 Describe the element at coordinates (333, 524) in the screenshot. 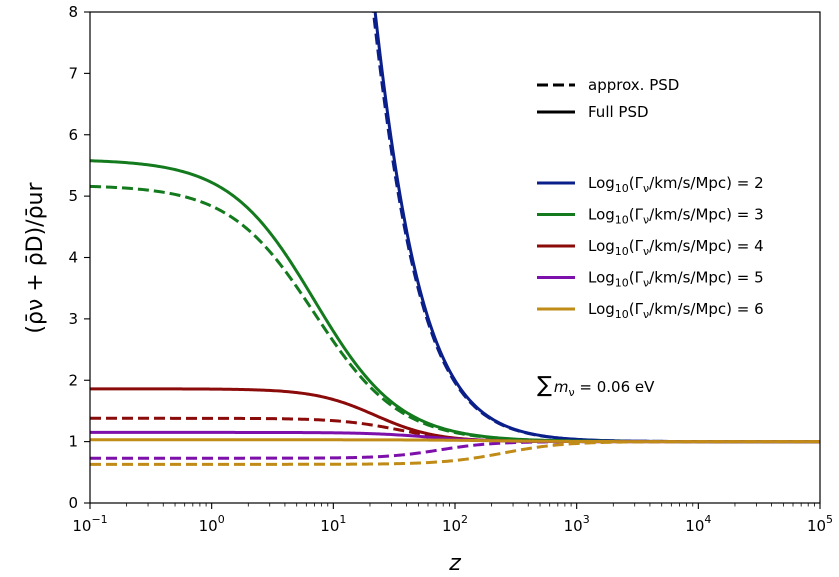

I see `x-tick-label: 10¹` at that location.